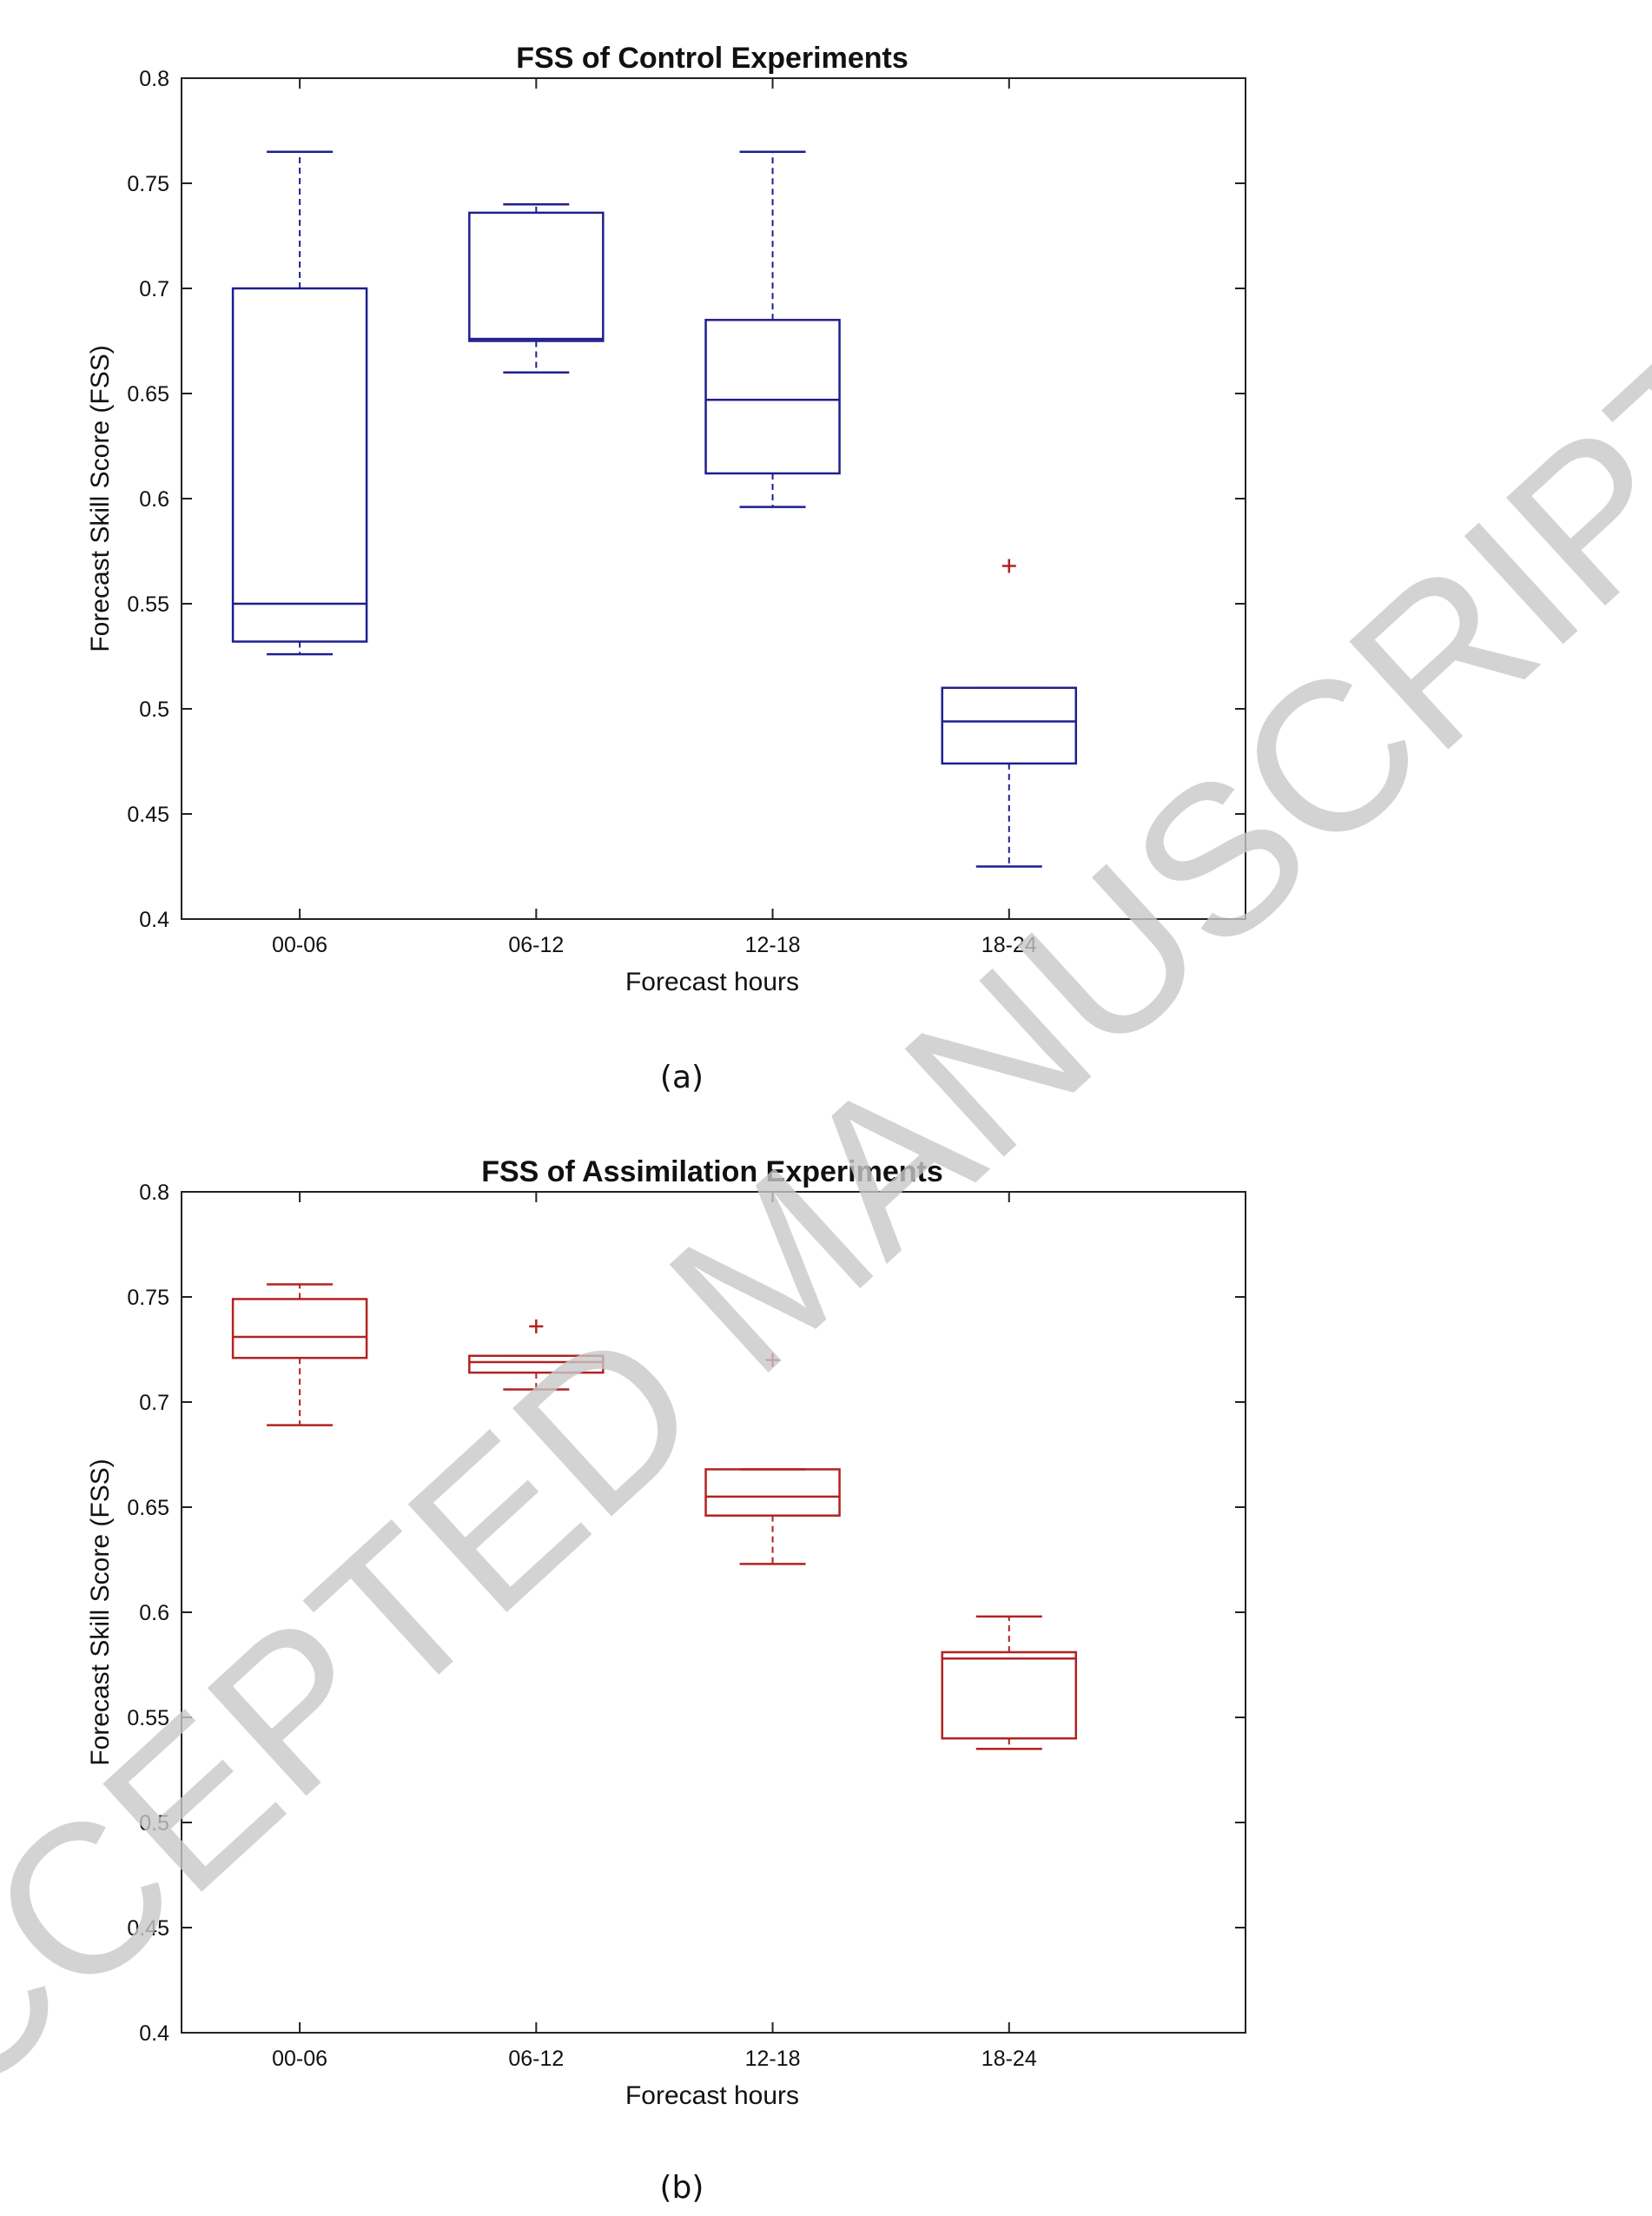 Image resolution: width=1652 pixels, height=2216 pixels. I want to click on panel-caption: (b), so click(682, 2188).